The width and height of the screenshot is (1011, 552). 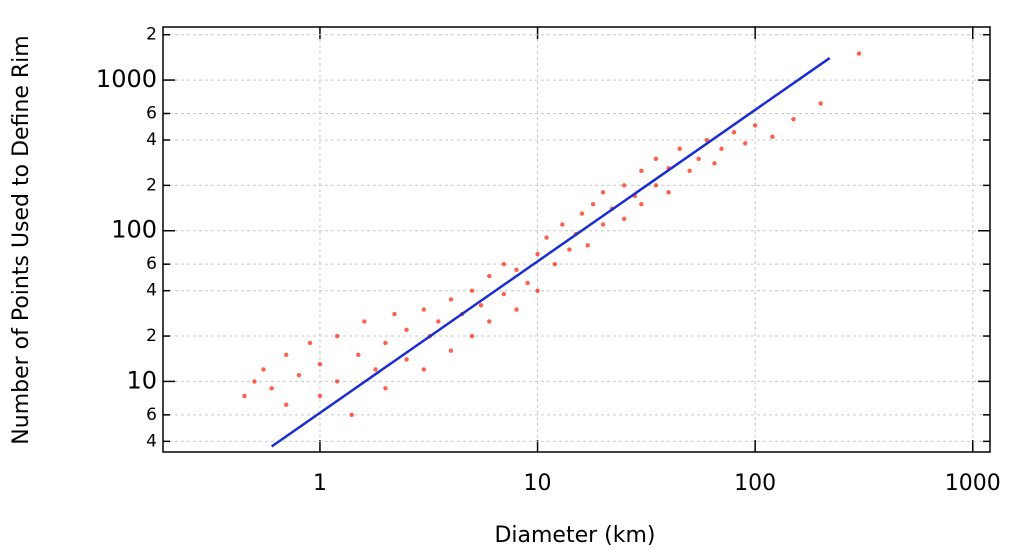 What do you see at coordinates (755, 483) in the screenshot?
I see `x-tick-label: 100` at bounding box center [755, 483].